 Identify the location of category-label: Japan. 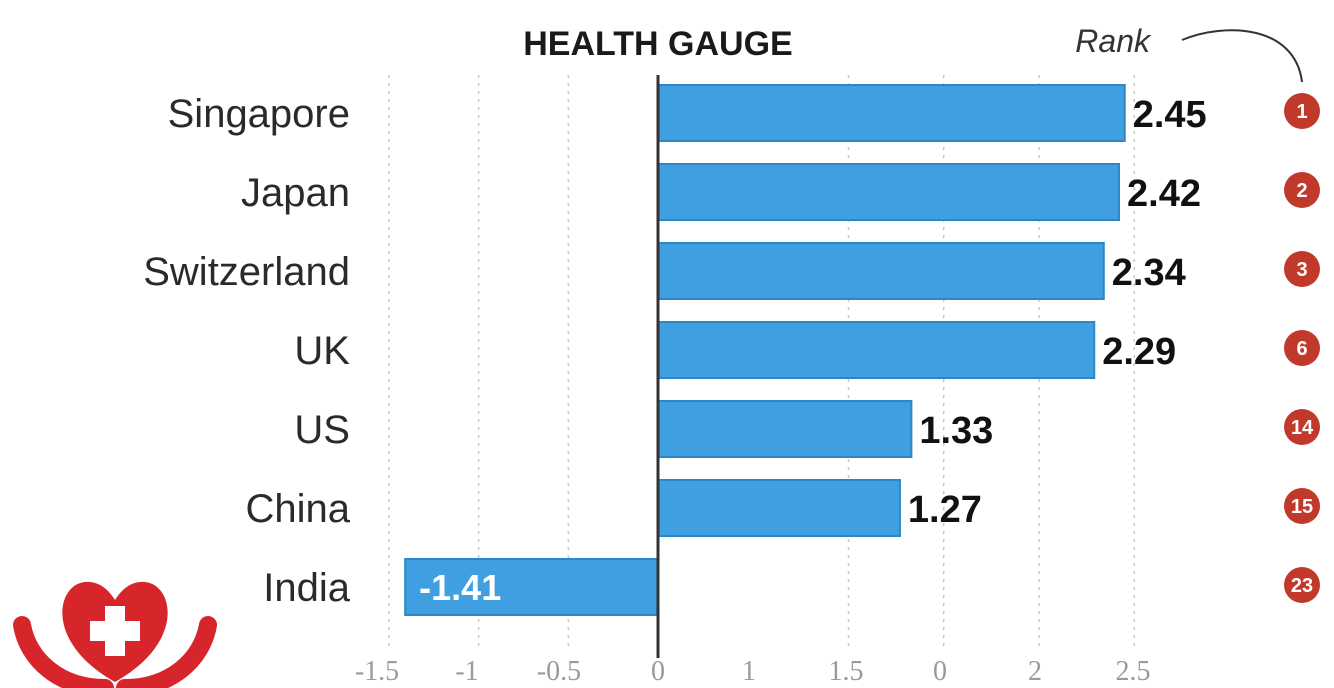
(295, 193).